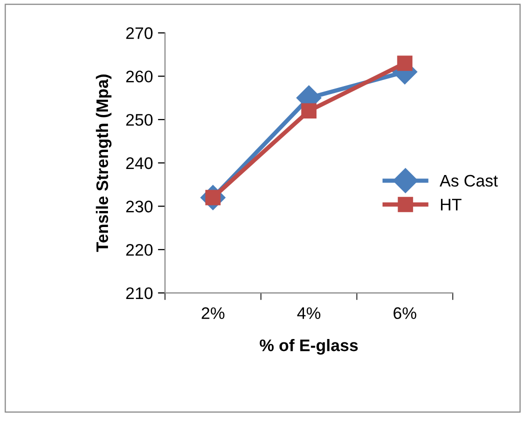 The width and height of the screenshot is (528, 427). I want to click on y-tick-label: 240, so click(139, 163).